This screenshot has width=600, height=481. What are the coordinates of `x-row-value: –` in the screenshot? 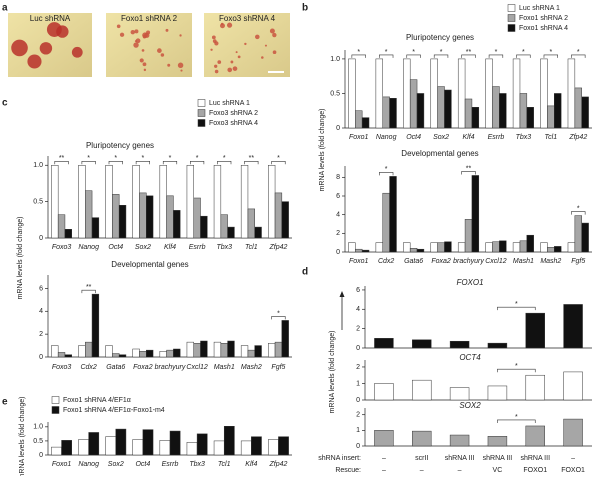 It's located at (384, 458).